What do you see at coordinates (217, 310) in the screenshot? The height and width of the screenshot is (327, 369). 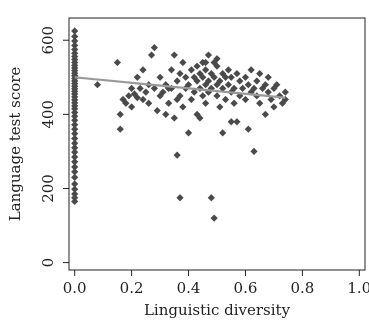 I see `x-axis-title: Linguistic diversity` at bounding box center [217, 310].